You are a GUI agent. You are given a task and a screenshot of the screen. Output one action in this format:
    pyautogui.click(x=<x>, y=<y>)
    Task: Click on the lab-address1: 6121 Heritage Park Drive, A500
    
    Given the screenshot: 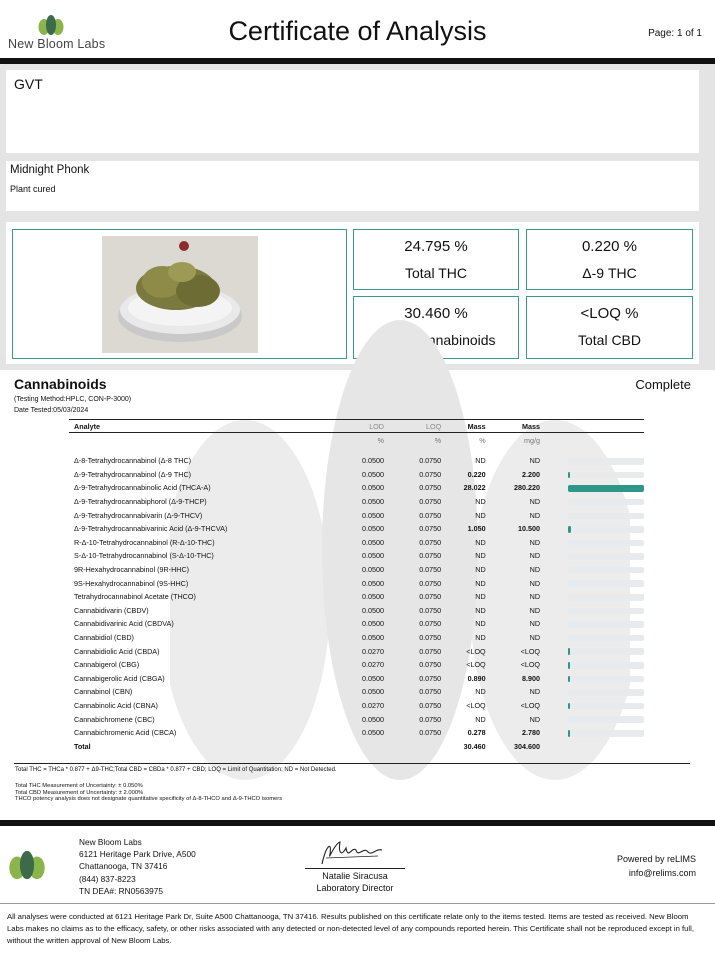 What is the action you would take?
    pyautogui.click(x=137, y=854)
    